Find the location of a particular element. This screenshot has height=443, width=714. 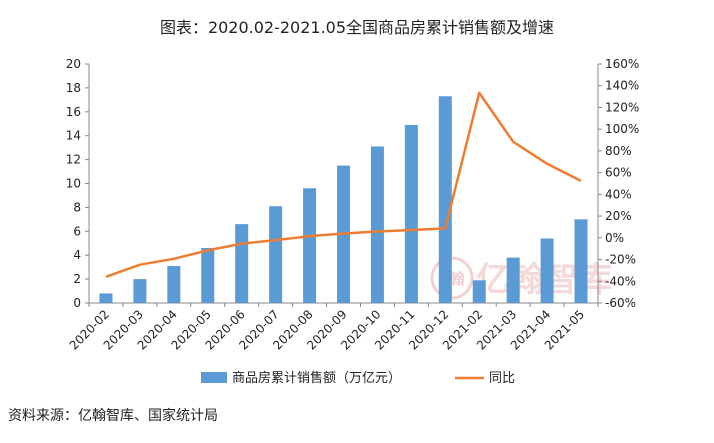

y-left-tick-label: 14 is located at coordinates (73, 136).